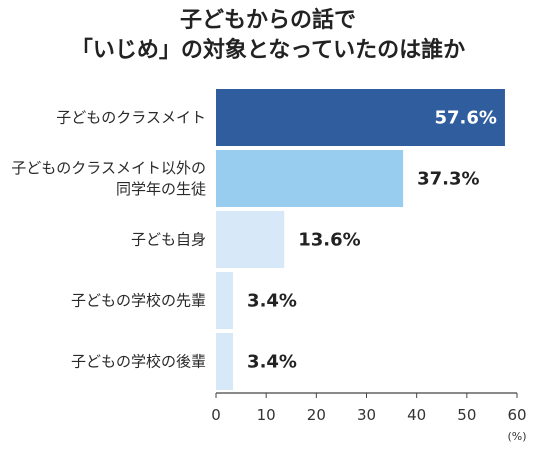  I want to click on x-tick-label-1: 10, so click(266, 415).